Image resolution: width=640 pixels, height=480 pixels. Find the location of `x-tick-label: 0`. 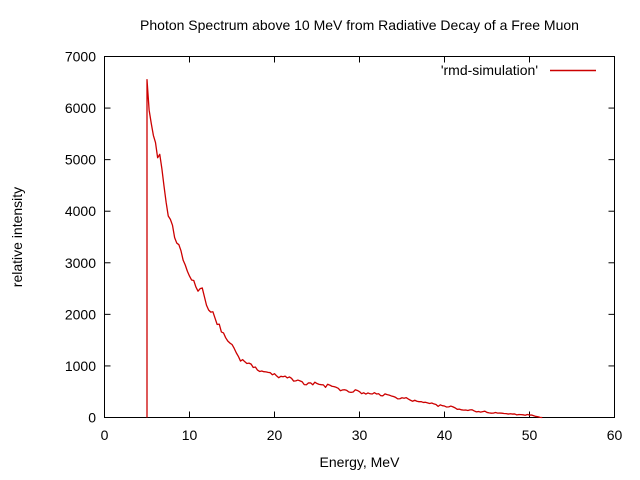

x-tick-label: 0 is located at coordinates (105, 435).